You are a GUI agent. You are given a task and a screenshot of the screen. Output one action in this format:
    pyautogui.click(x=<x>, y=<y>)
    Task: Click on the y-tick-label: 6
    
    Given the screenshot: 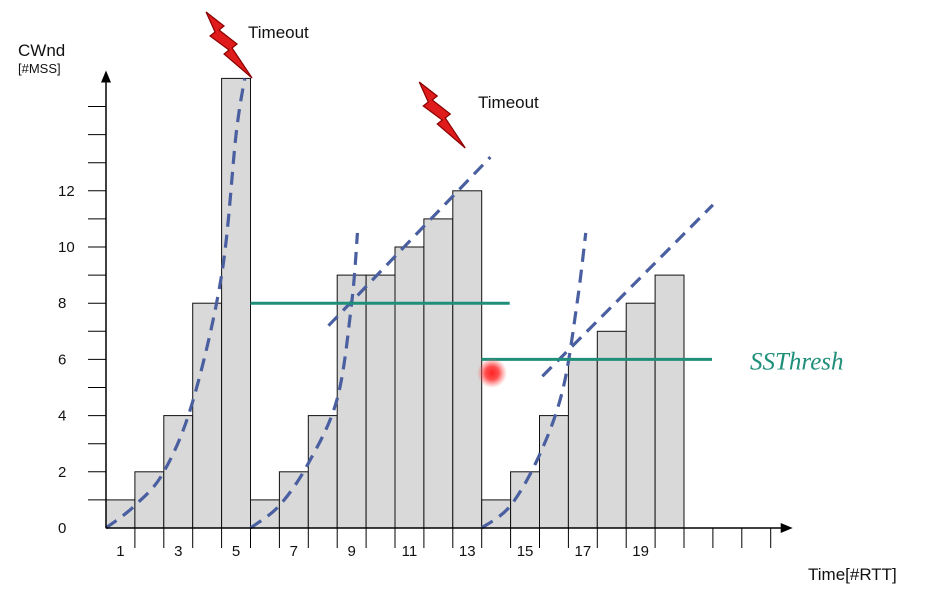 What is the action you would take?
    pyautogui.click(x=62, y=359)
    